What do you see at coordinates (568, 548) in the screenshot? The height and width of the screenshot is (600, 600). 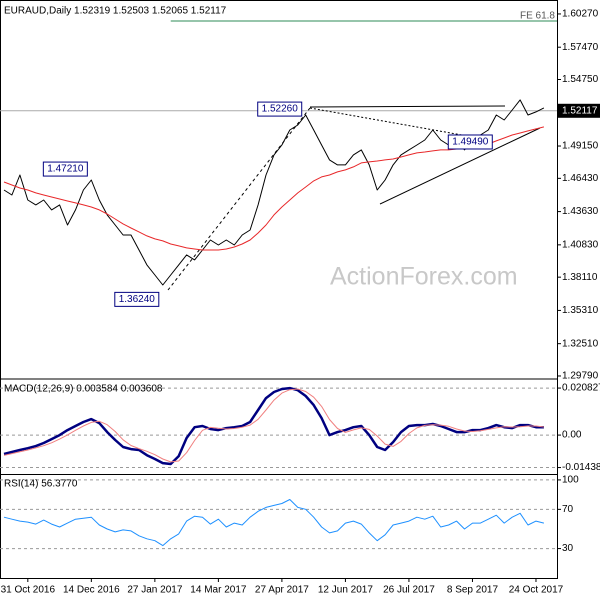 I see `y-tick-label: 30` at bounding box center [568, 548].